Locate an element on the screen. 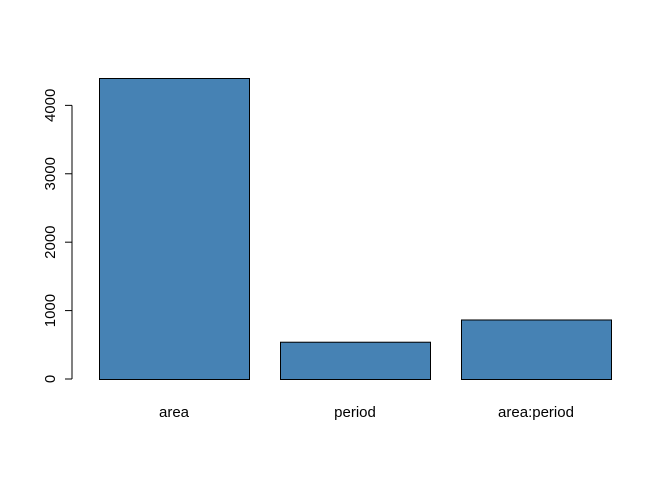 The image size is (672, 480). bar-period is located at coordinates (355, 360).